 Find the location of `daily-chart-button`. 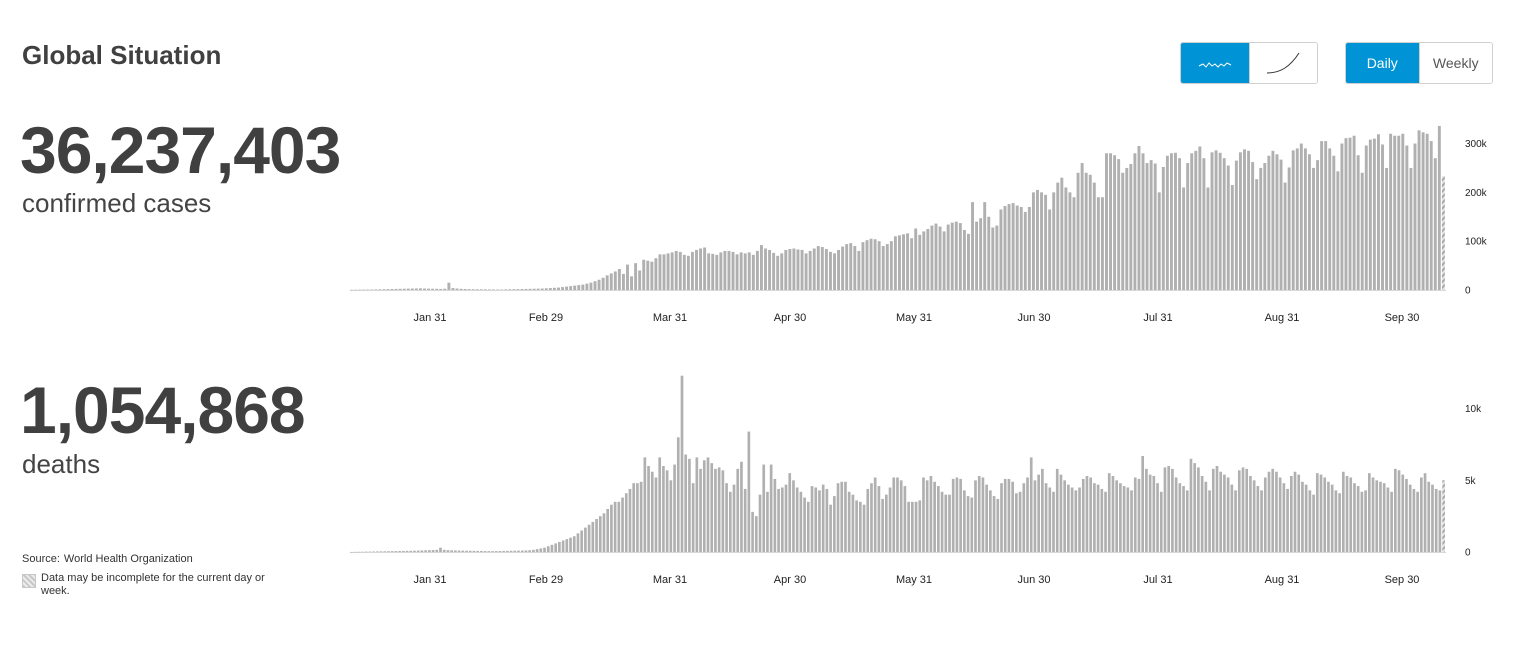

daily-chart-button is located at coordinates (1215, 63).